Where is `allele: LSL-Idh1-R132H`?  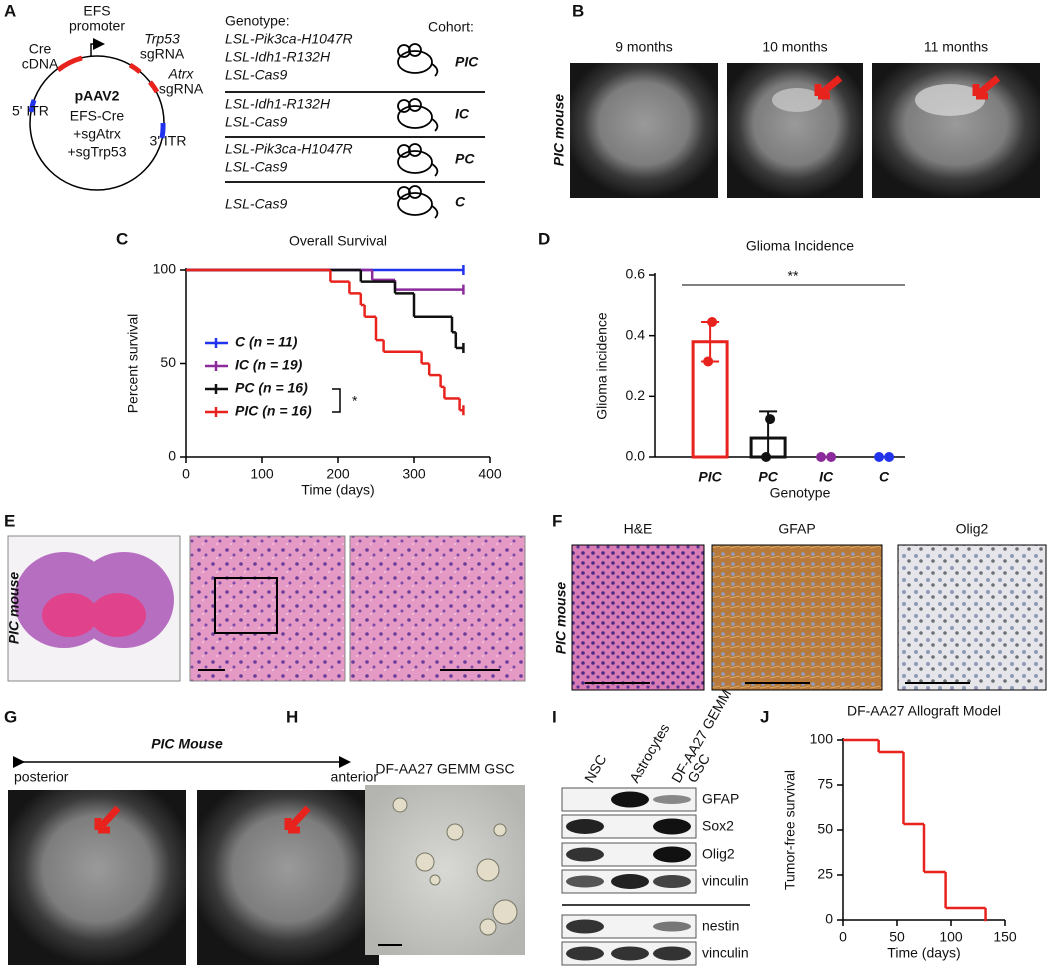 allele: LSL-Idh1-R132H is located at coordinates (278, 57).